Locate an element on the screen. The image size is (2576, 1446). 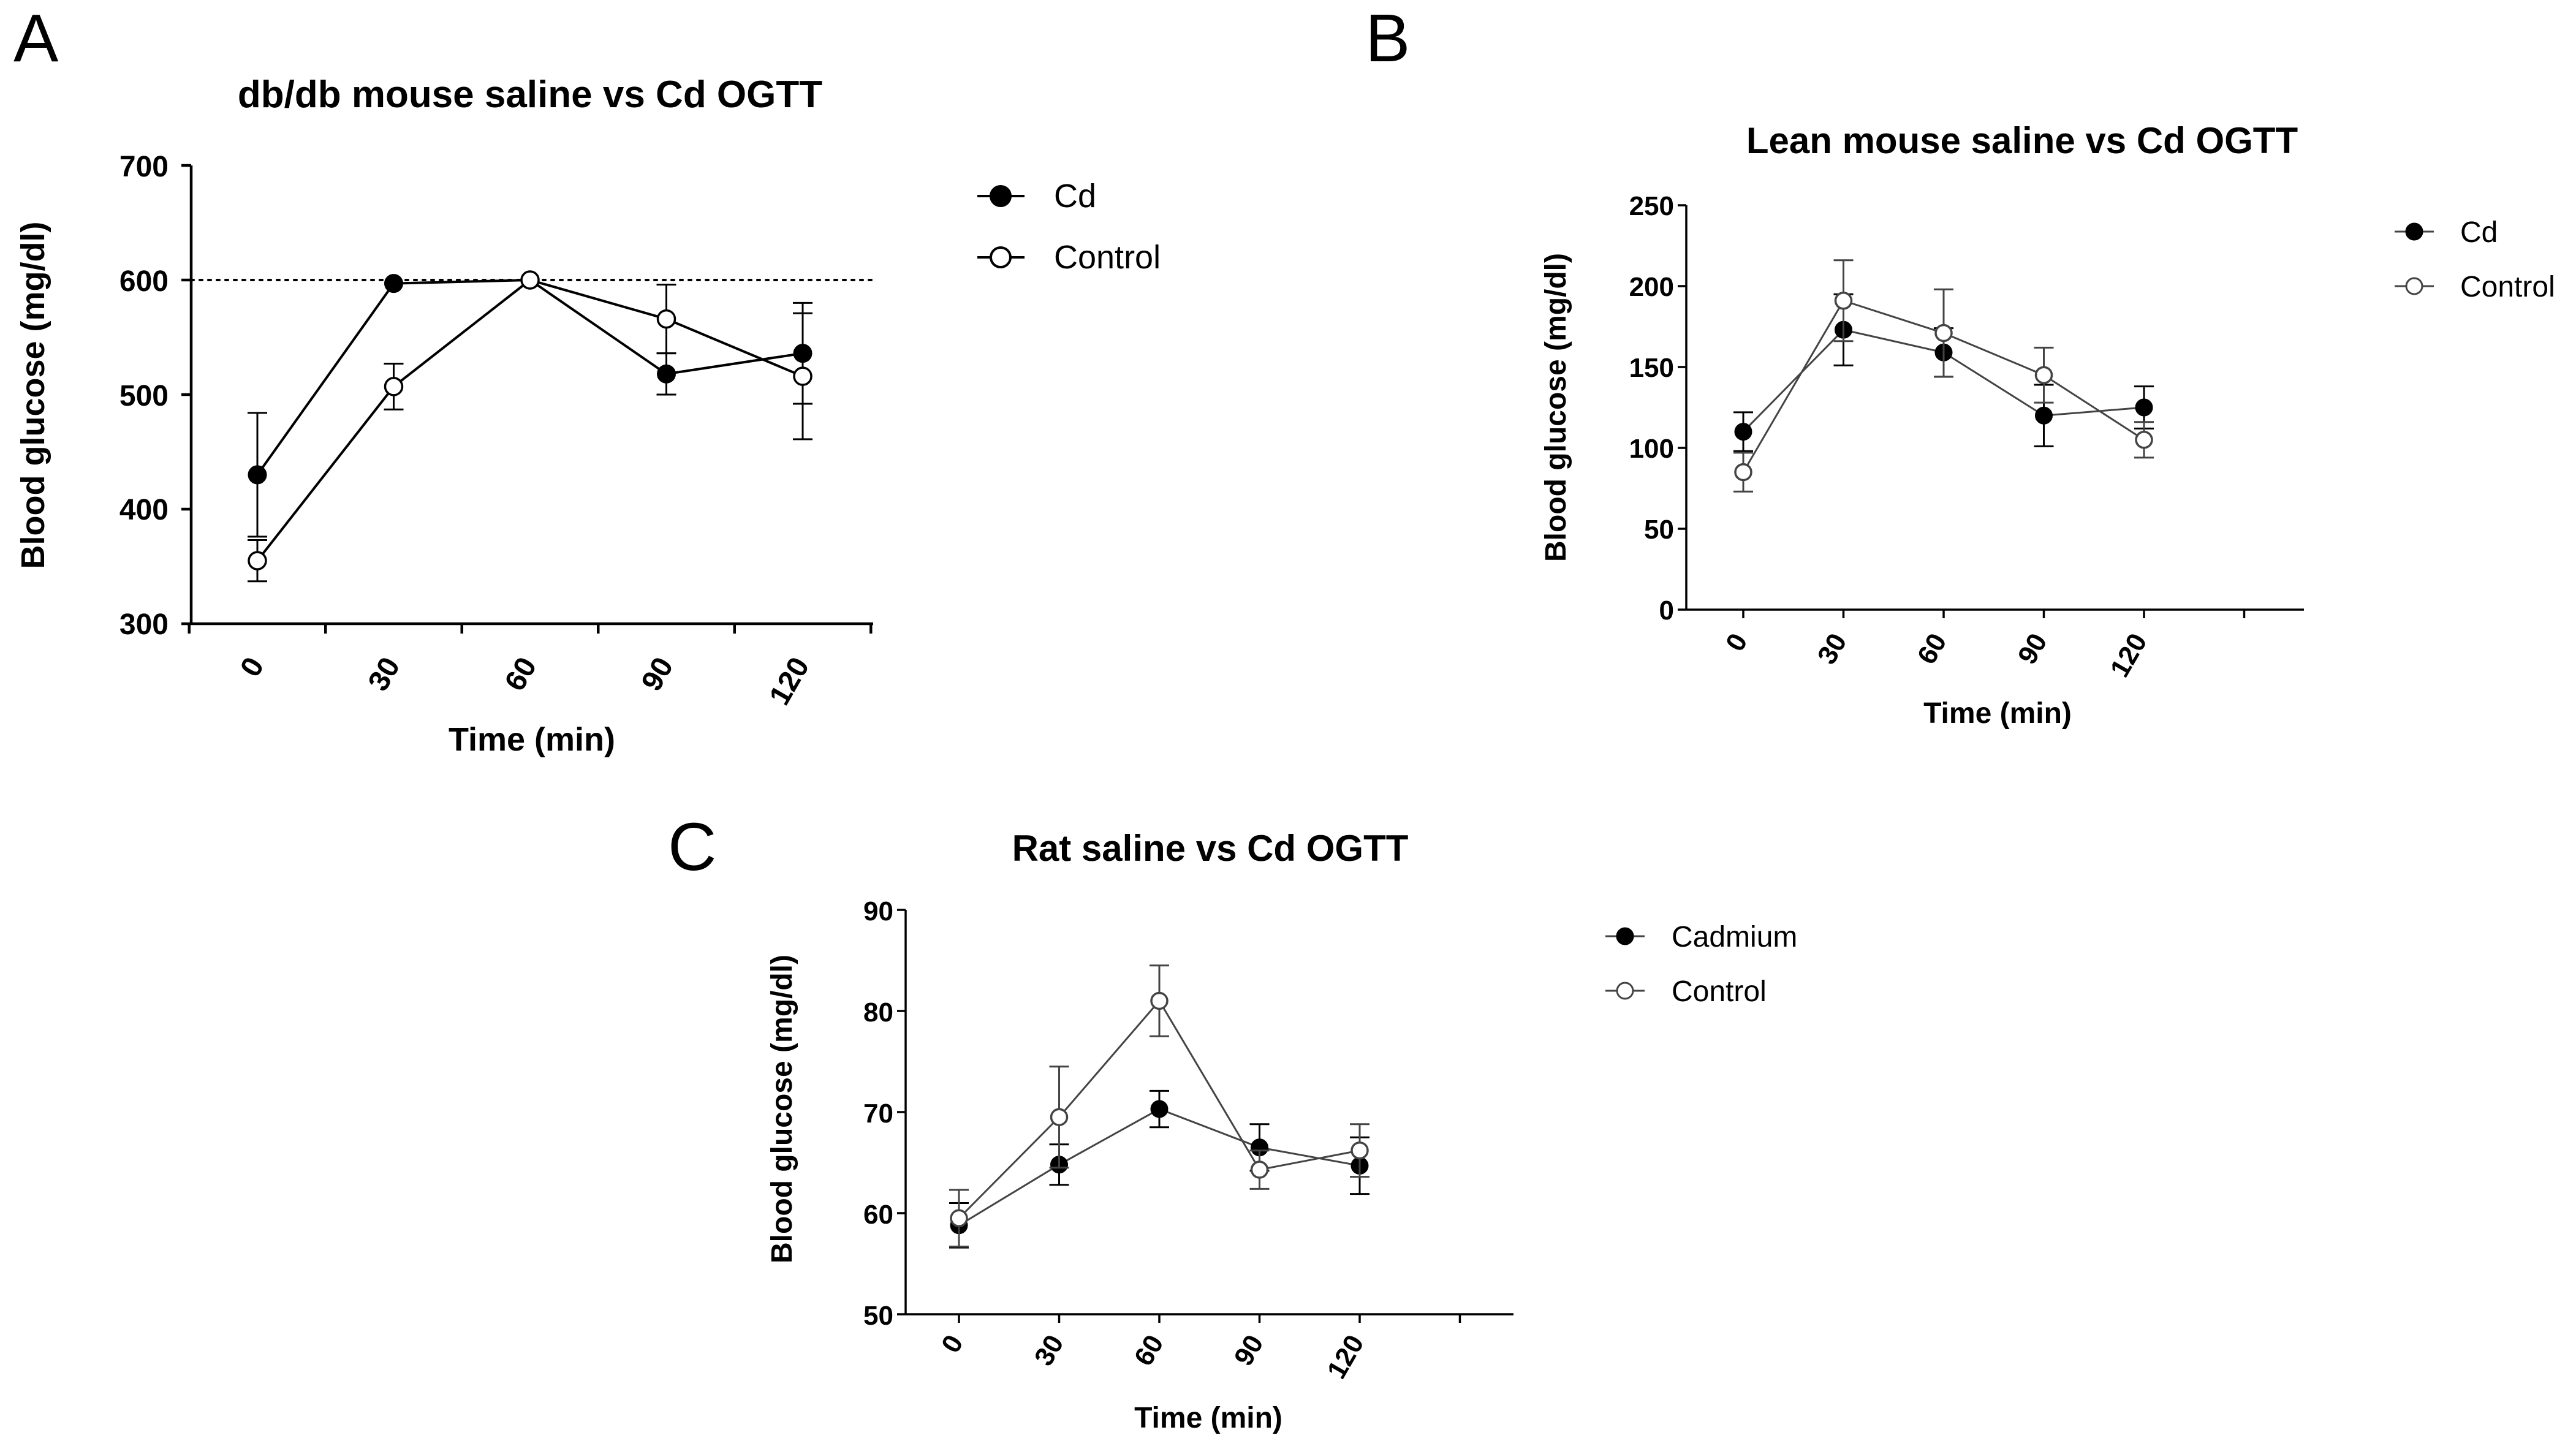
panel-letter-b: B is located at coordinates (1387, 38).